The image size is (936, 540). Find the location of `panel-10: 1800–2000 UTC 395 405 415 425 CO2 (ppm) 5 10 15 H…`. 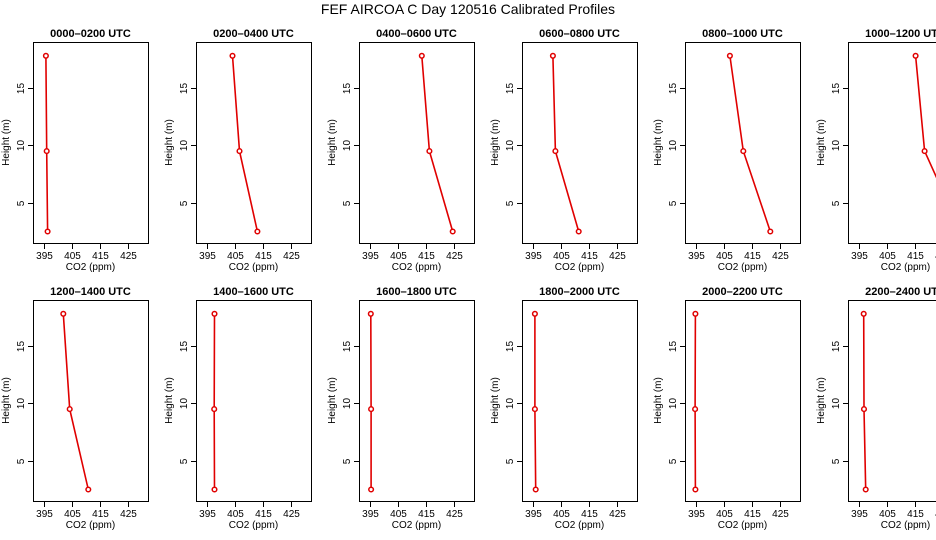

panel-10: 1800–2000 UTC 395 405 415 425 CO2 (ppm) 5 10 15 H… is located at coordinates (564, 408).